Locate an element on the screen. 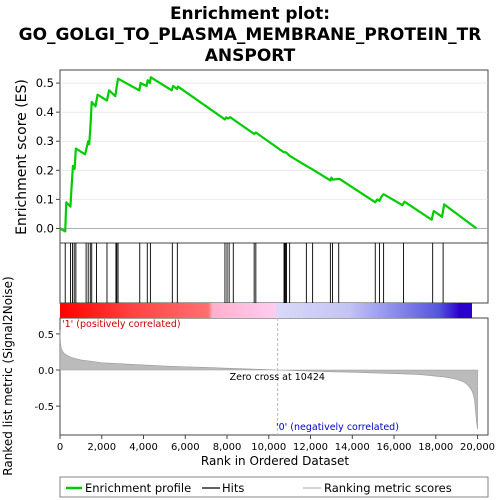 The image size is (500, 500). x-tick-label: 16,000 is located at coordinates (394, 447).